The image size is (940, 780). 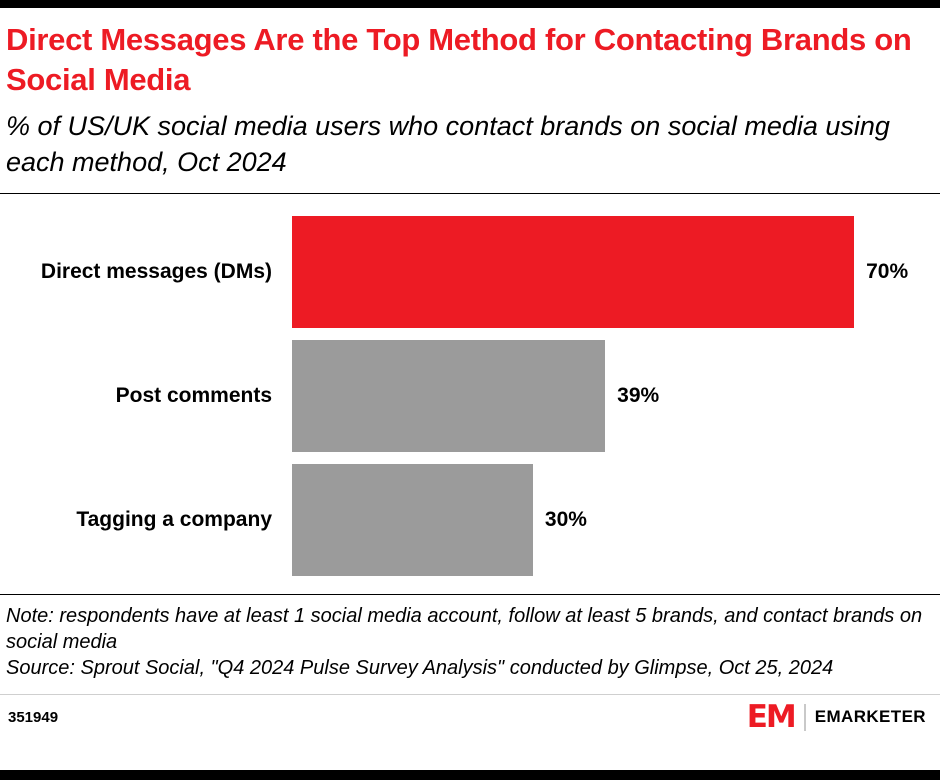 What do you see at coordinates (616, 519) in the screenshot?
I see `bar-track: 30%` at bounding box center [616, 519].